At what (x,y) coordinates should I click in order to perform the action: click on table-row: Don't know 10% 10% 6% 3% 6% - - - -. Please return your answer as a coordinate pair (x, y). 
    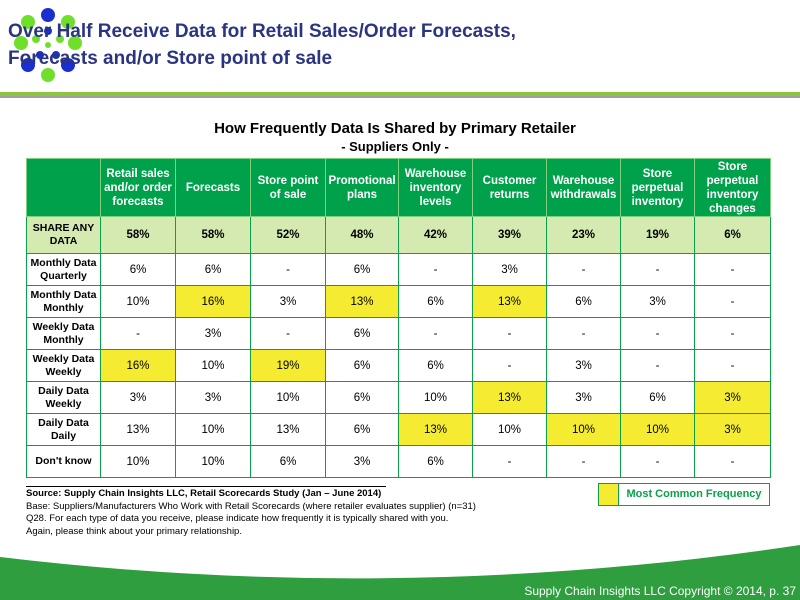
    Looking at the image, I should click on (398, 461).